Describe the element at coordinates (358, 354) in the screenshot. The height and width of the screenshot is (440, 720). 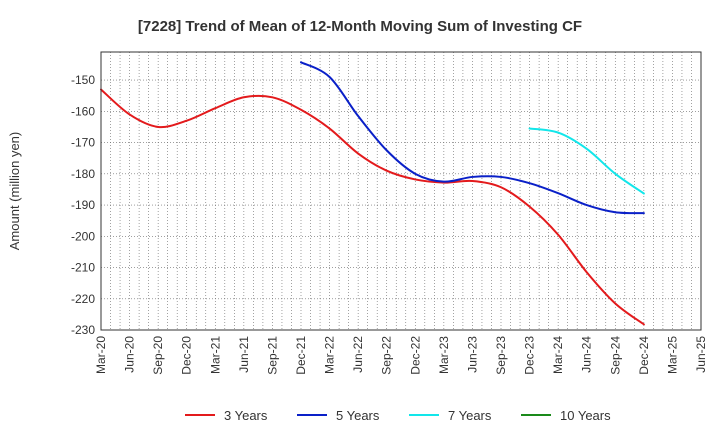
I see `x-tick-label: Jun-22` at that location.